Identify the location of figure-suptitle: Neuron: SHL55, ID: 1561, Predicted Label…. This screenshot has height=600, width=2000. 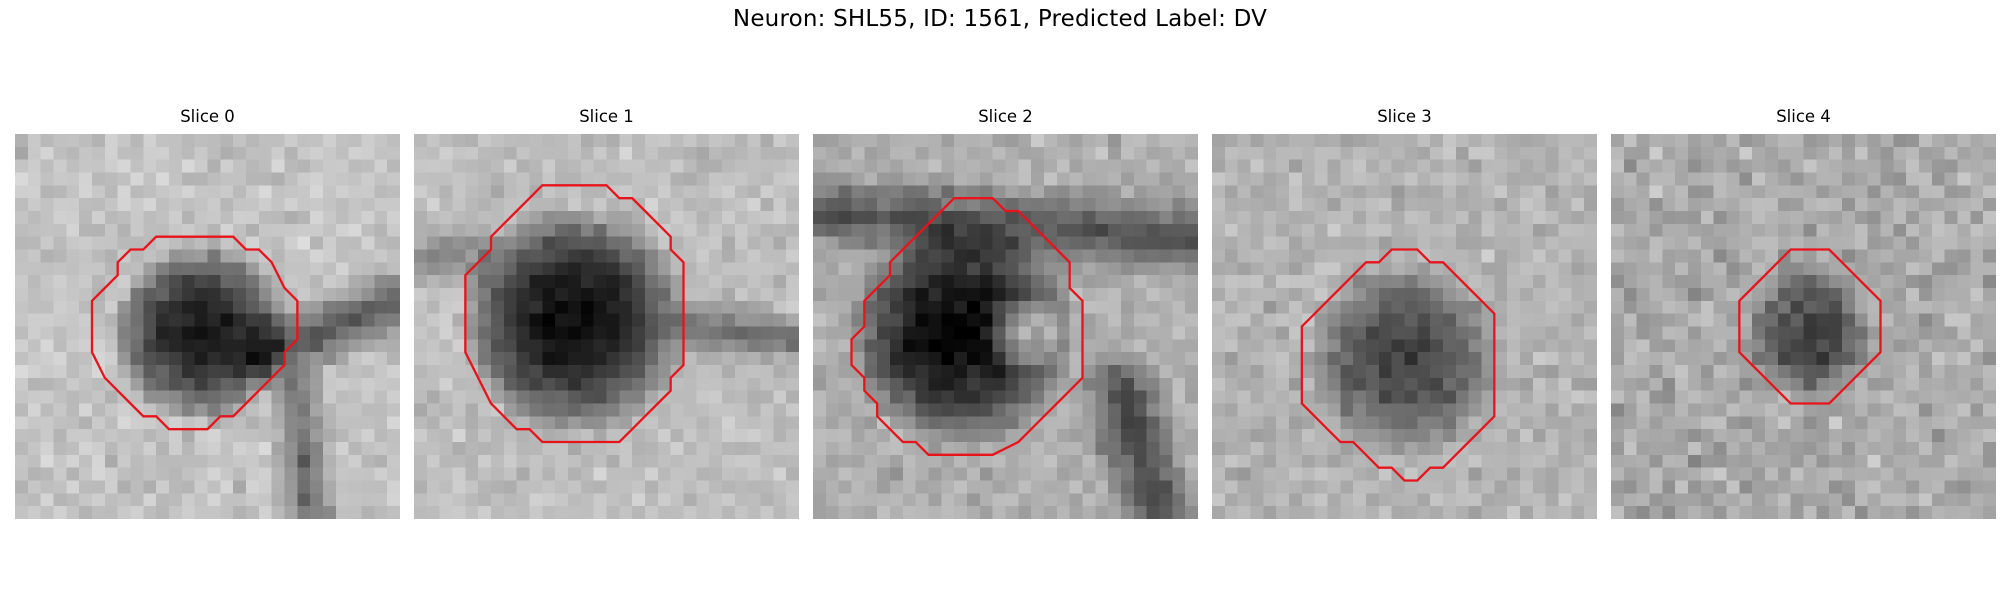
(1000, 19).